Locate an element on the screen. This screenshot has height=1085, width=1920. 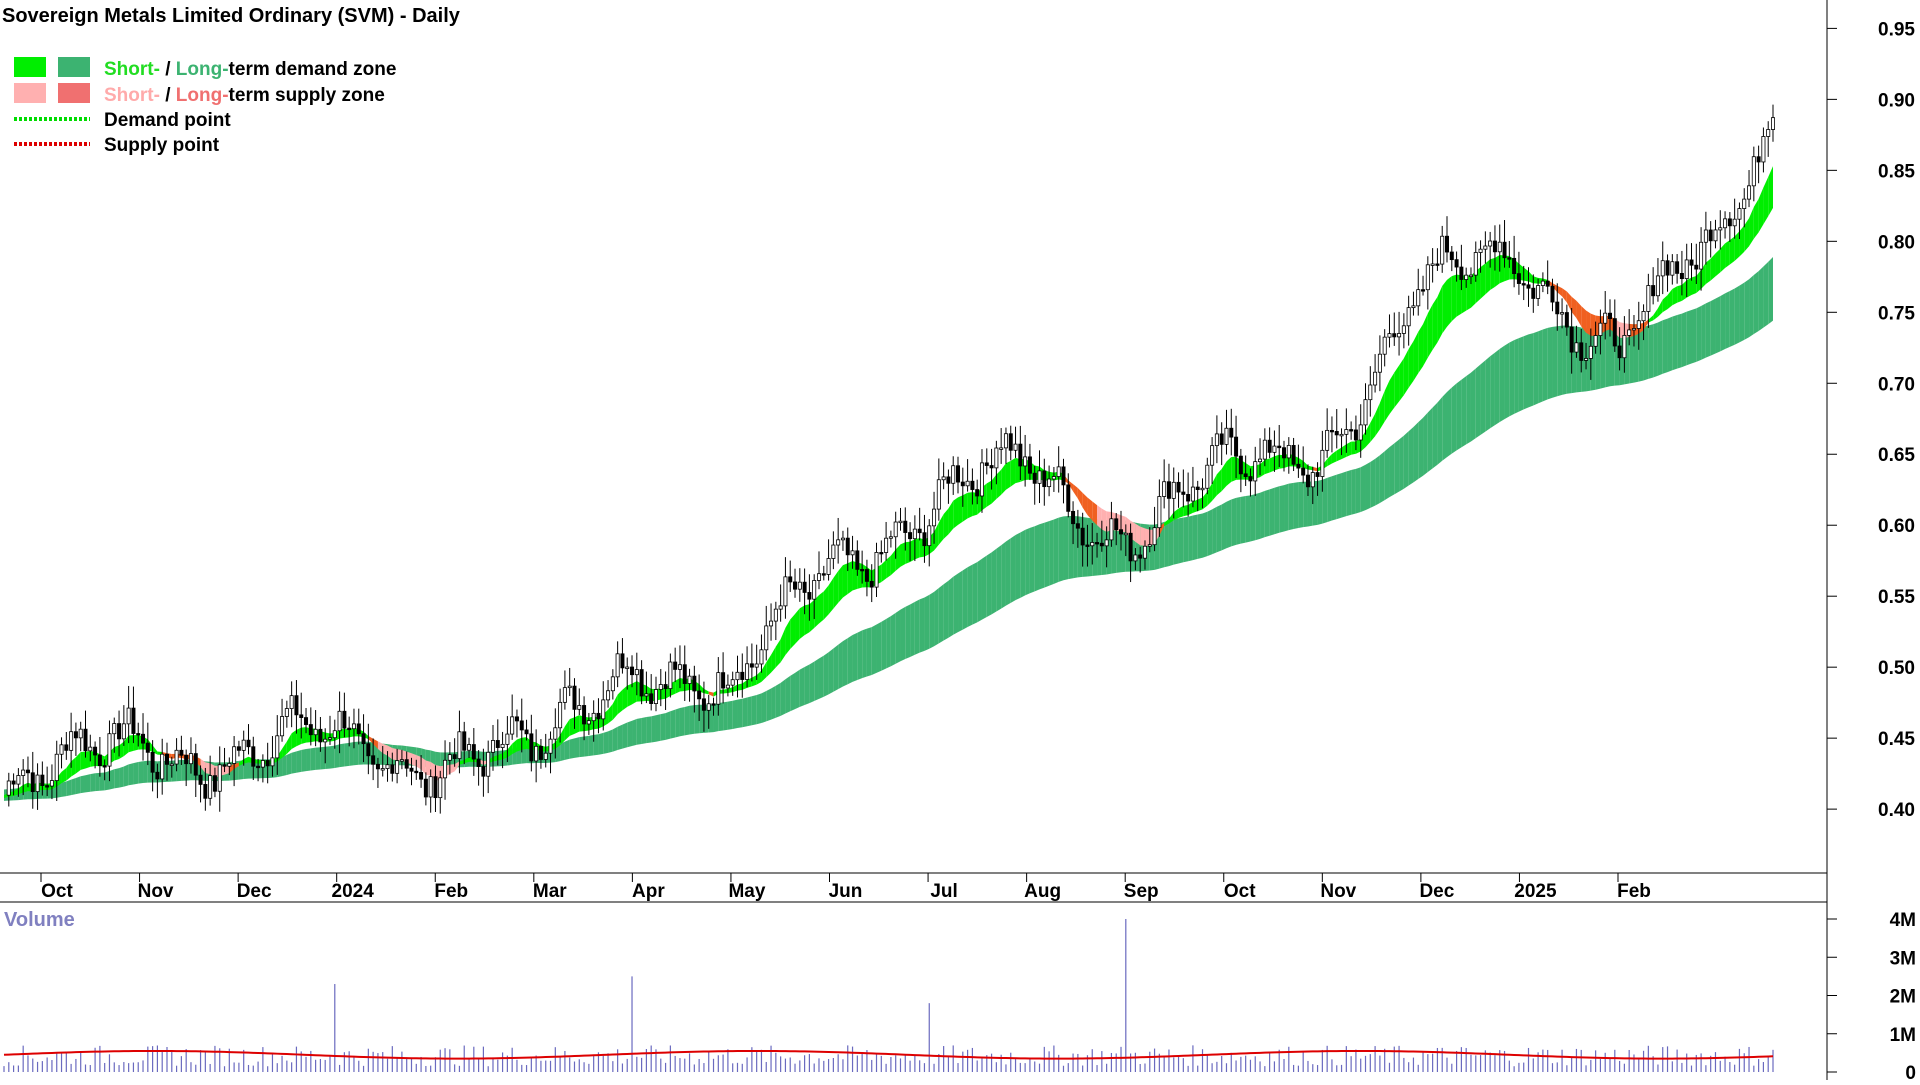
price-tick-label: 0.65 is located at coordinates (1896, 455).